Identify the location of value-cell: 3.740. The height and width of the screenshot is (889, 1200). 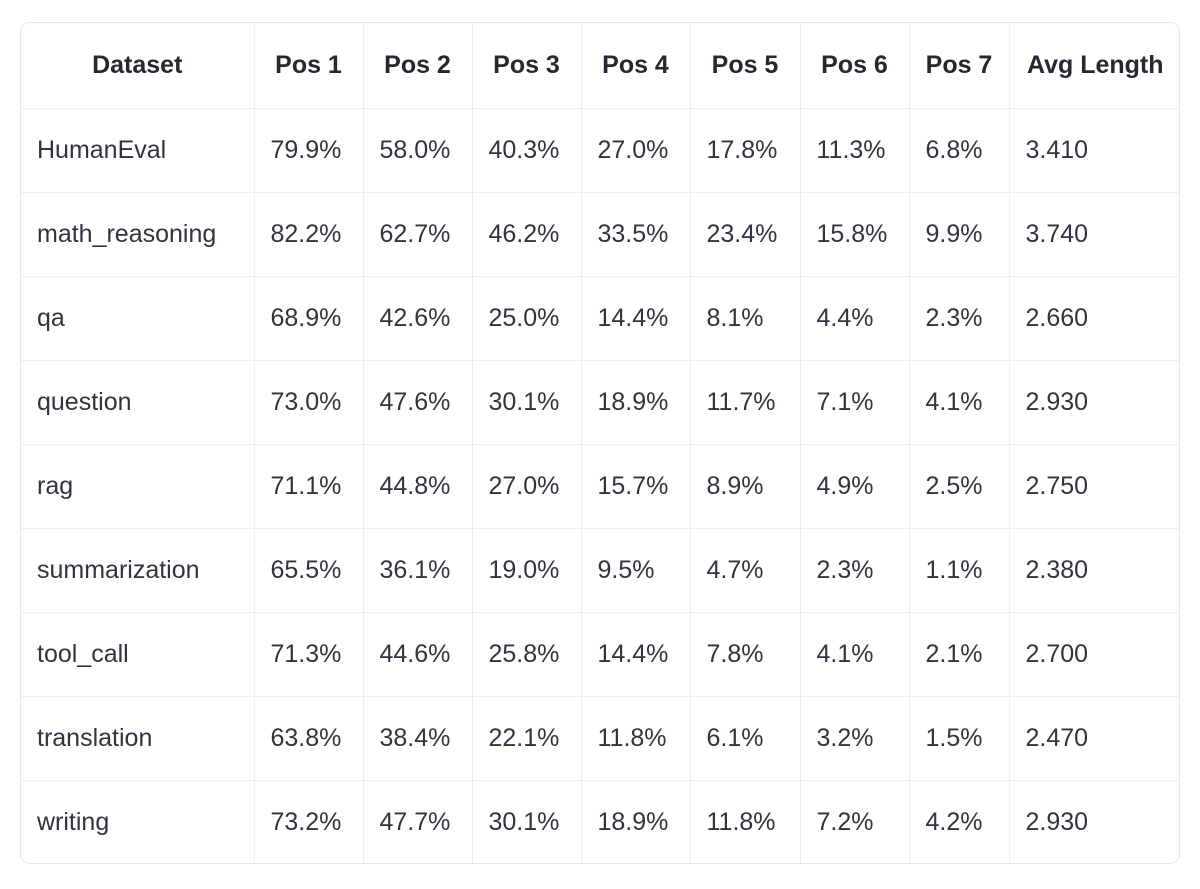
(1093, 234).